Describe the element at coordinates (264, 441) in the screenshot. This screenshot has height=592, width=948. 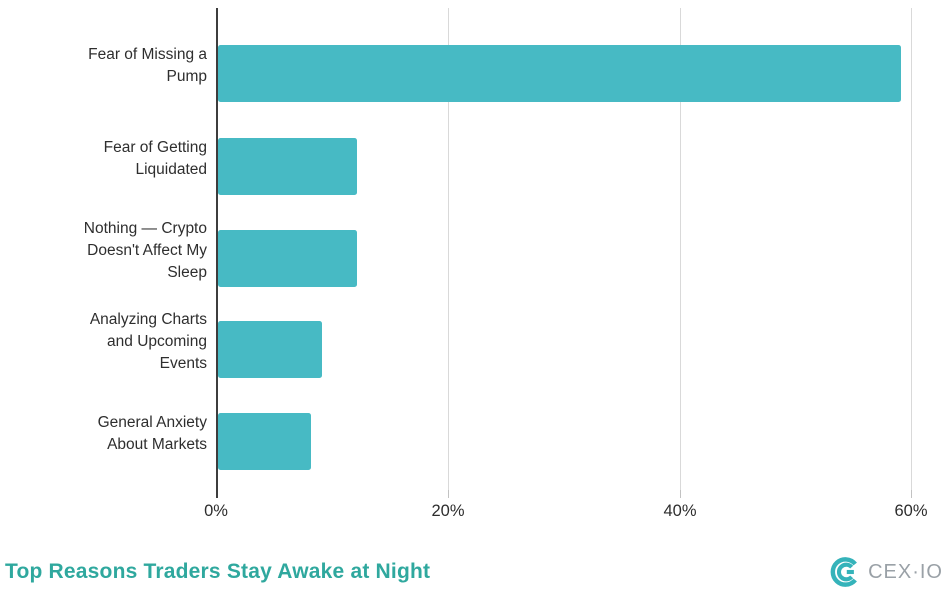
I see `bar-general-anxiety` at that location.